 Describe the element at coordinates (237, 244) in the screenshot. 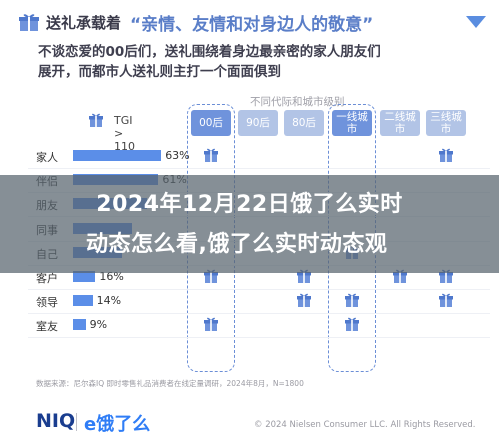

I see `overlay-title-line-2: 动态怎么看,饿了么实时动态观` at that location.